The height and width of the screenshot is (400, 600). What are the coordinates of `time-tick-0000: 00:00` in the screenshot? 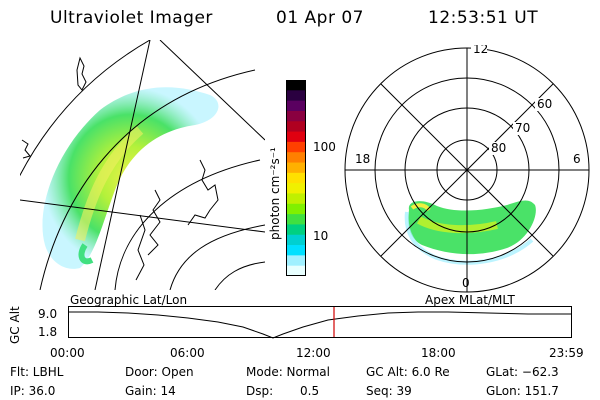 It's located at (67, 353).